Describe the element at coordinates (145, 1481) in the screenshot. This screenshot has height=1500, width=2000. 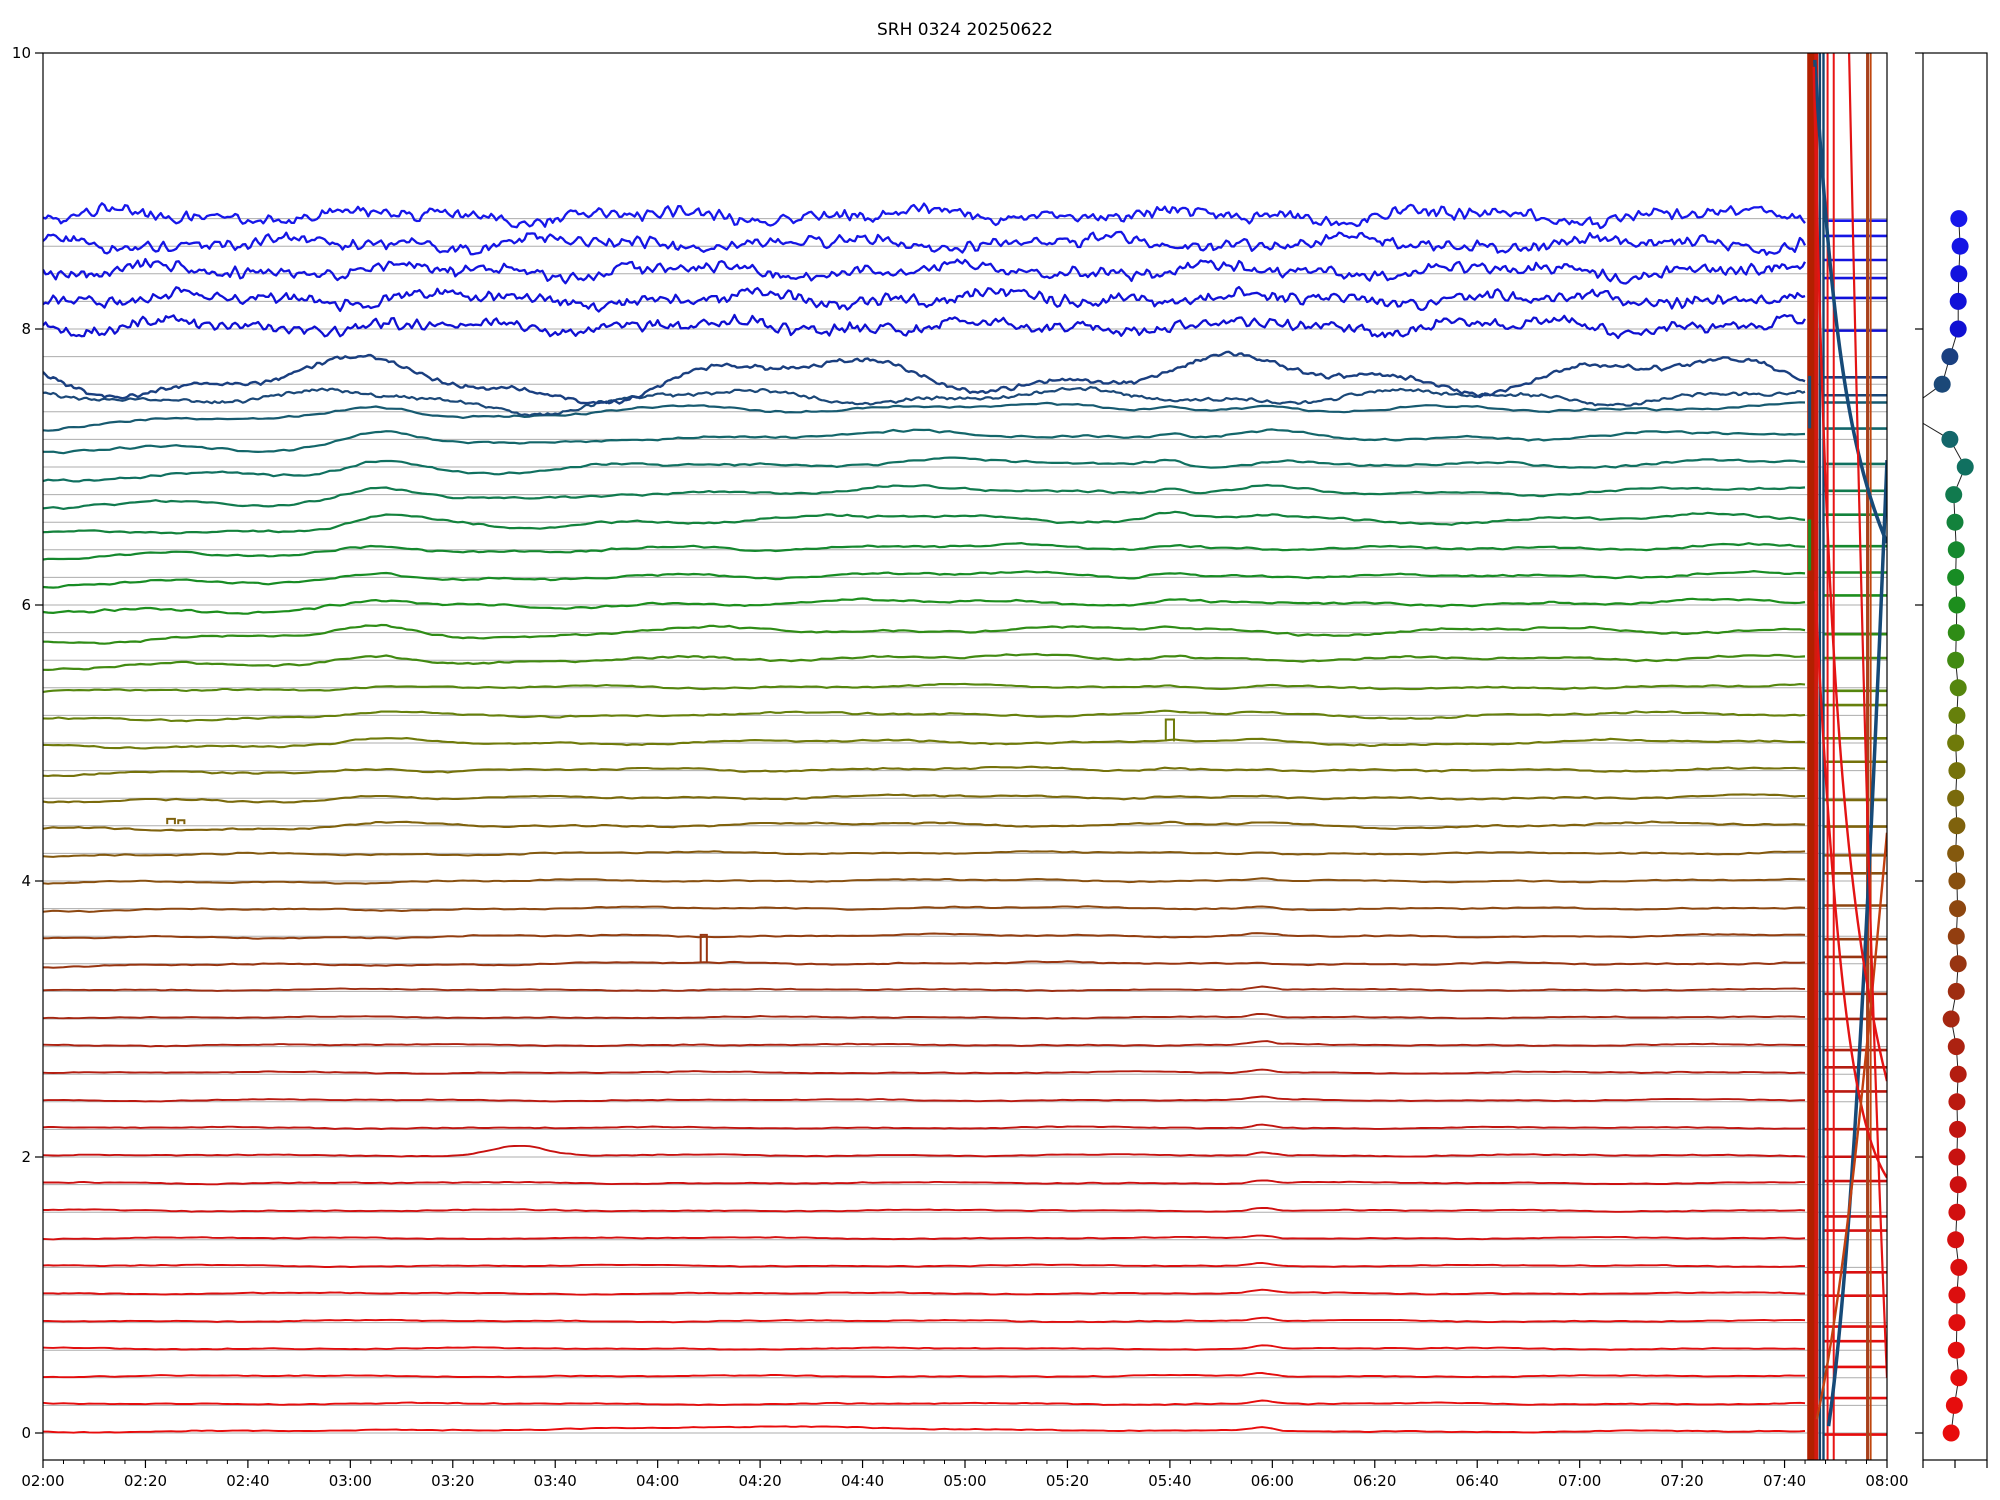
I see `svg-text: 02:20` at that location.